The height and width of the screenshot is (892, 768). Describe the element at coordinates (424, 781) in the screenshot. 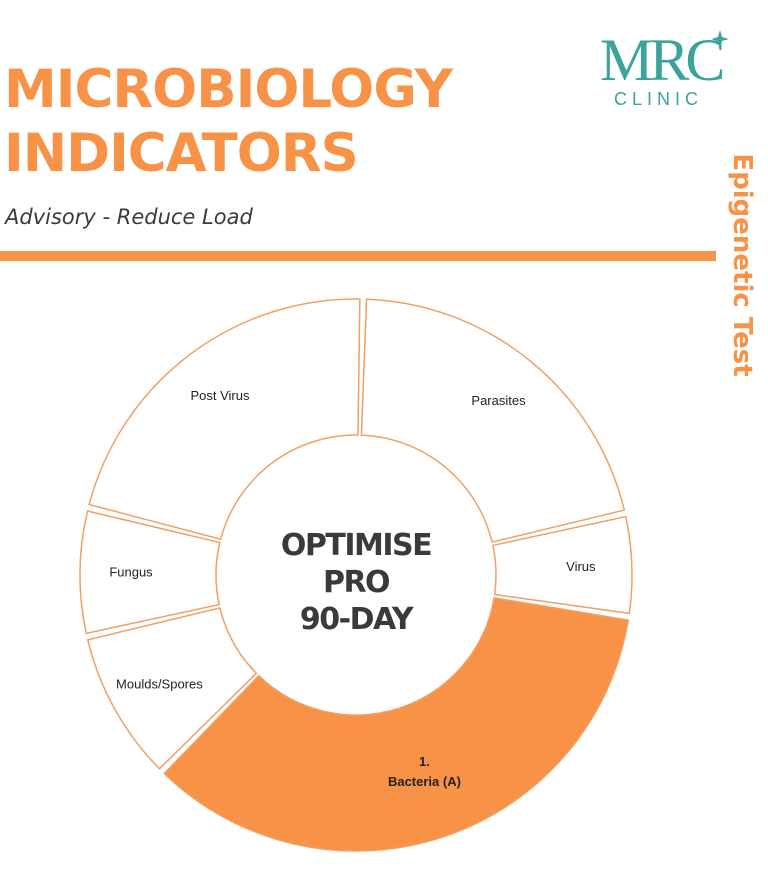

I see `segment-label: Bacteria (A)` at that location.